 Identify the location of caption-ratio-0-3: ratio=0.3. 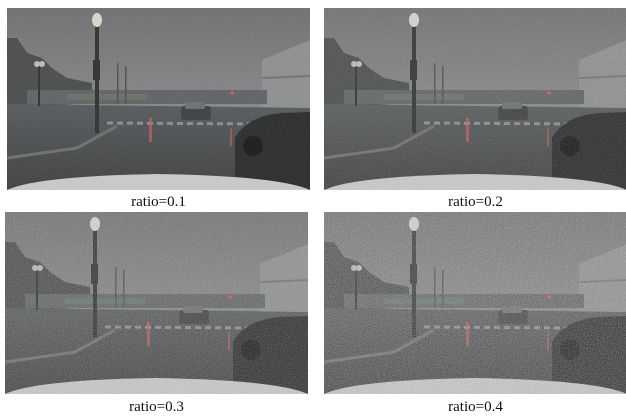
(156, 407).